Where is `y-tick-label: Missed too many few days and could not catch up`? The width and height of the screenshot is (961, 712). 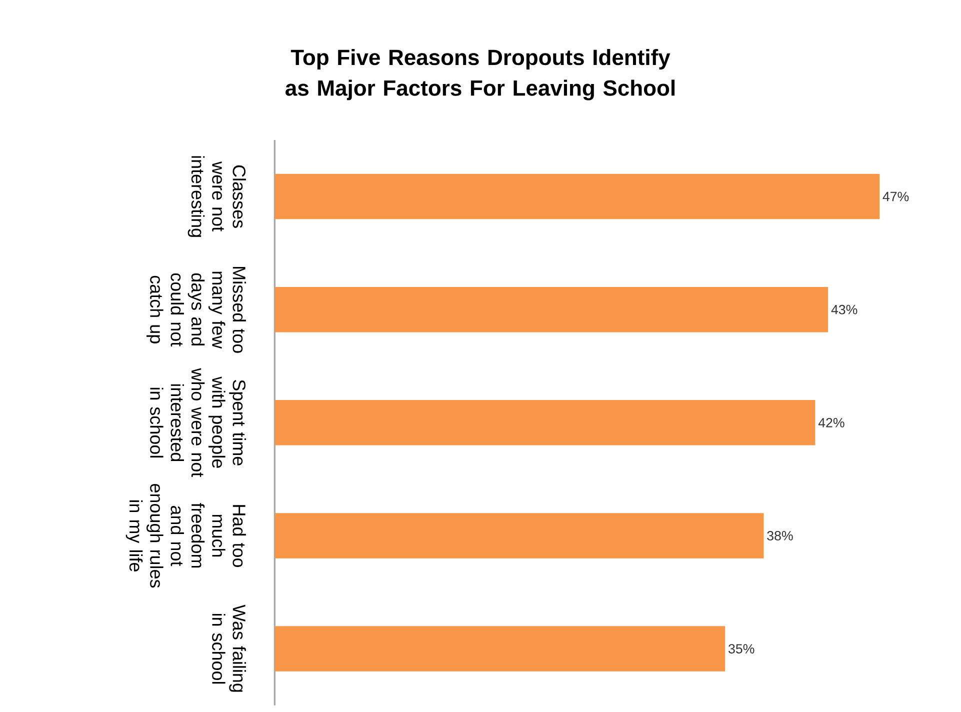
y-tick-label: Missed too many few days and could not catch up is located at coordinates (196, 310).